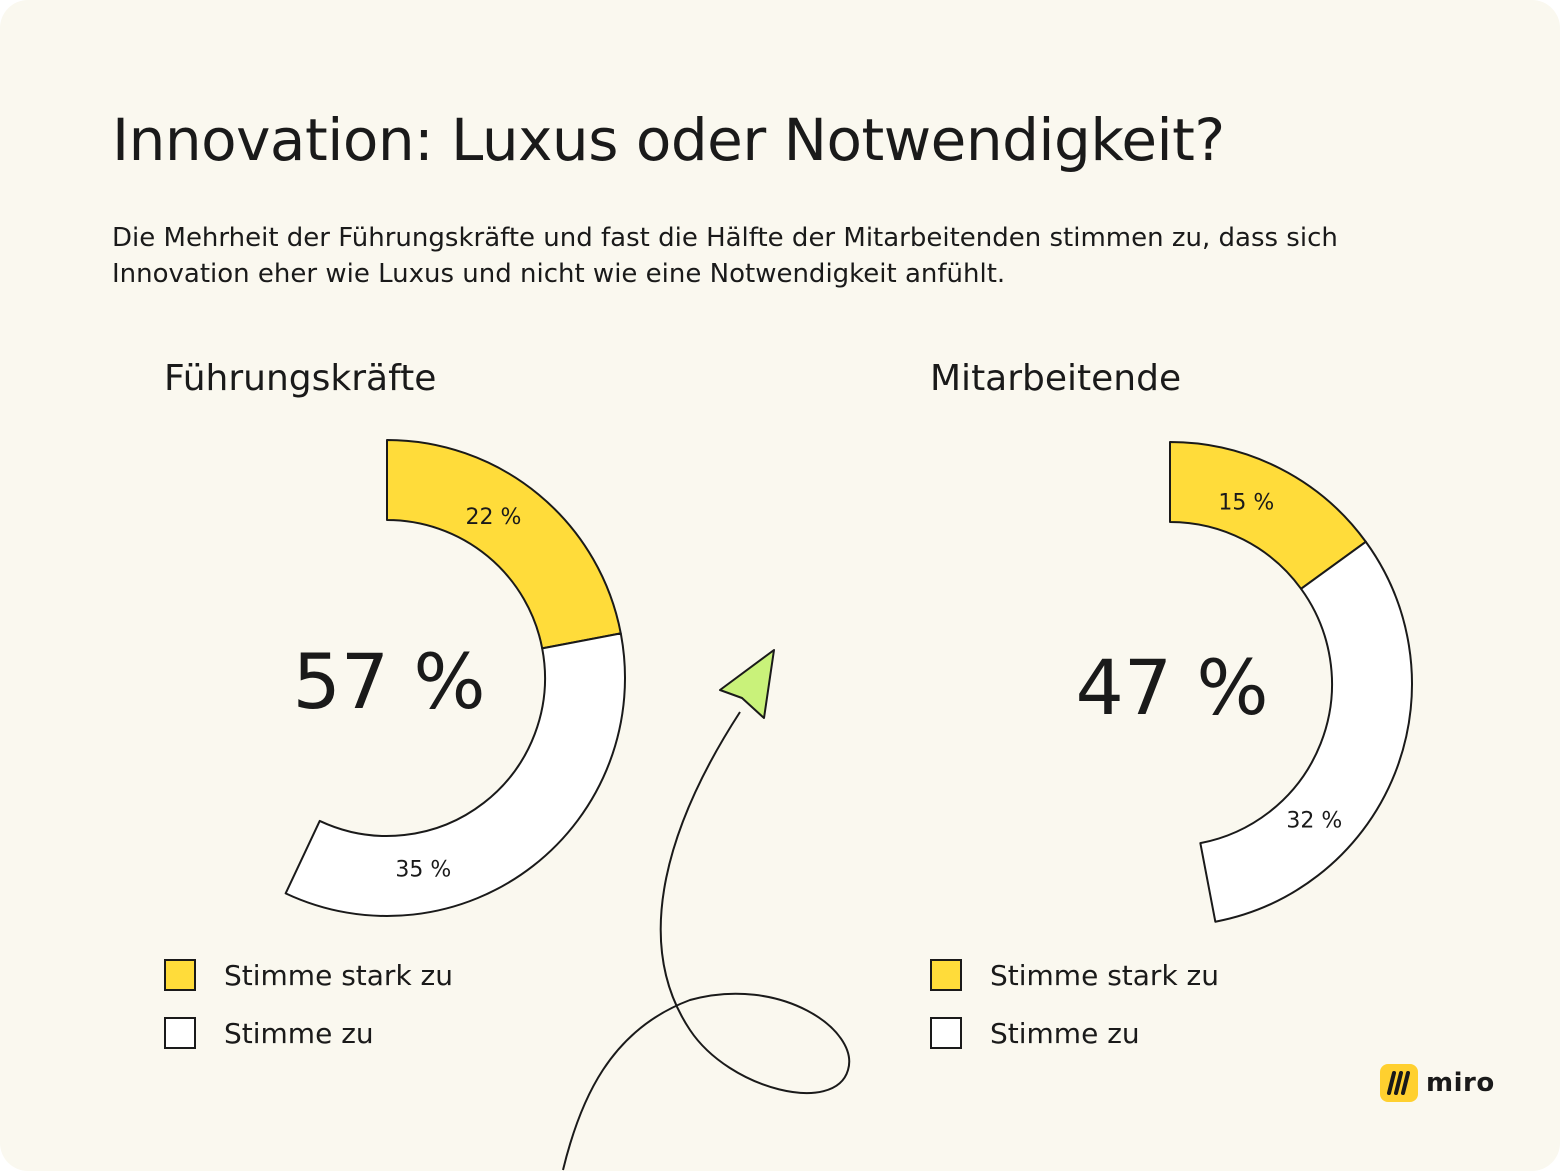  I want to click on chart-title-mitarbeitende: Mitarbeitende, so click(1056, 378).